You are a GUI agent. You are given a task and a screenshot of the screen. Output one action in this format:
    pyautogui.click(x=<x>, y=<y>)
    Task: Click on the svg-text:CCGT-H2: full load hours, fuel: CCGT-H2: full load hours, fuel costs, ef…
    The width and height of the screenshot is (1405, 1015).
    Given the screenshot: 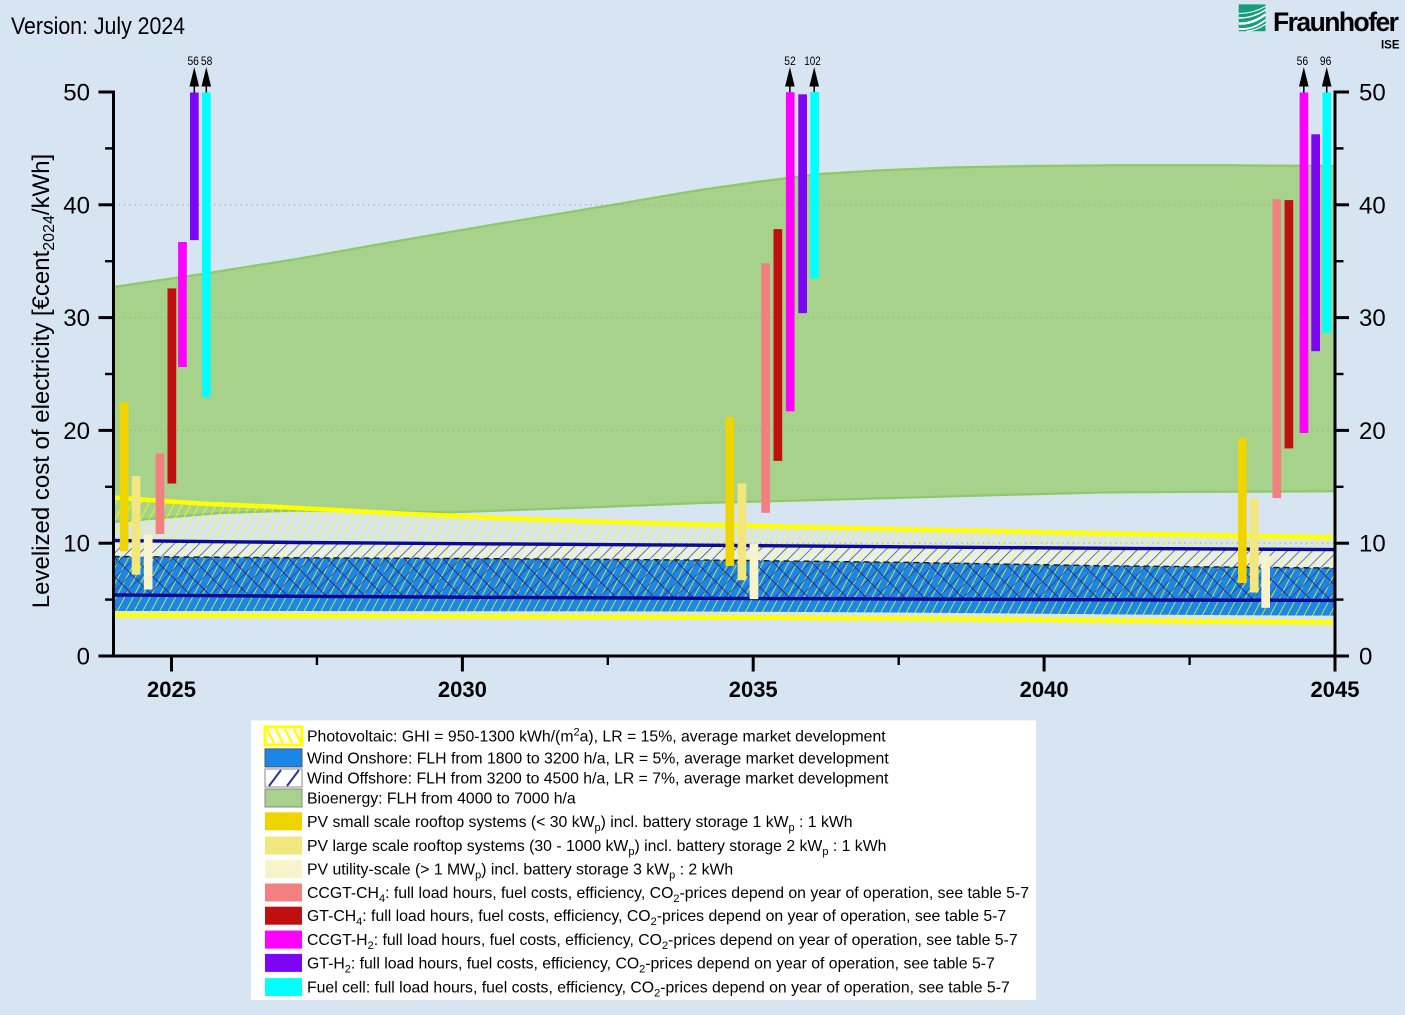 What is the action you would take?
    pyautogui.click(x=662, y=942)
    